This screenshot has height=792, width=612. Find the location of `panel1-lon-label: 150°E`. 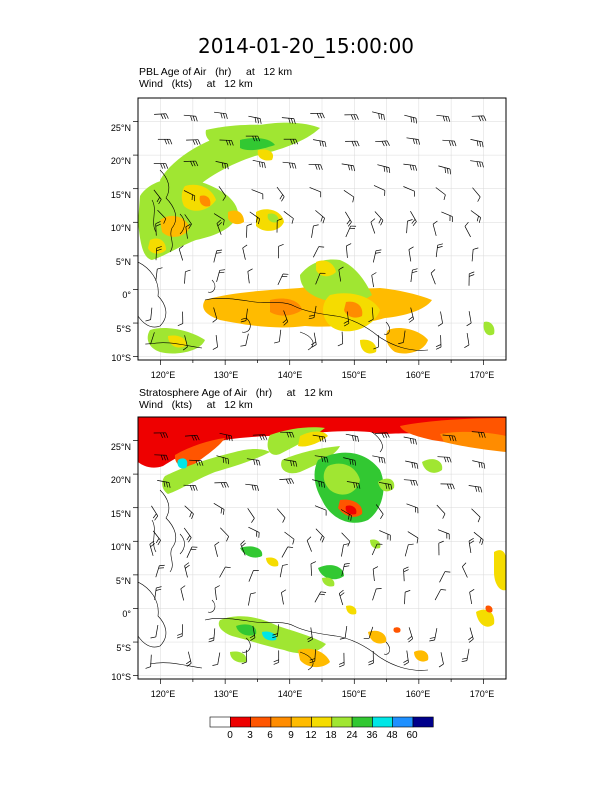

panel1-lon-label: 150°E is located at coordinates (354, 375).